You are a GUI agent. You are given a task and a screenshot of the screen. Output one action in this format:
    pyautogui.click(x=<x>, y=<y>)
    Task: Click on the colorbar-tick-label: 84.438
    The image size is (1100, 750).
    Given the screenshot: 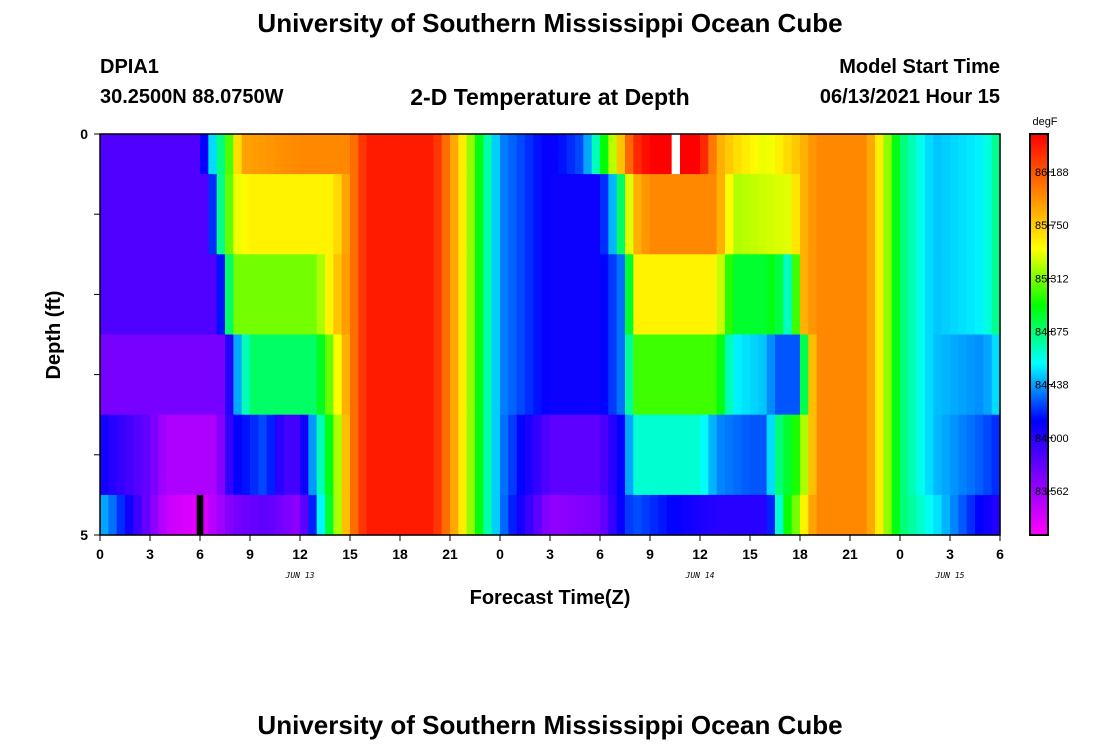 What is the action you would take?
    pyautogui.click(x=1052, y=386)
    